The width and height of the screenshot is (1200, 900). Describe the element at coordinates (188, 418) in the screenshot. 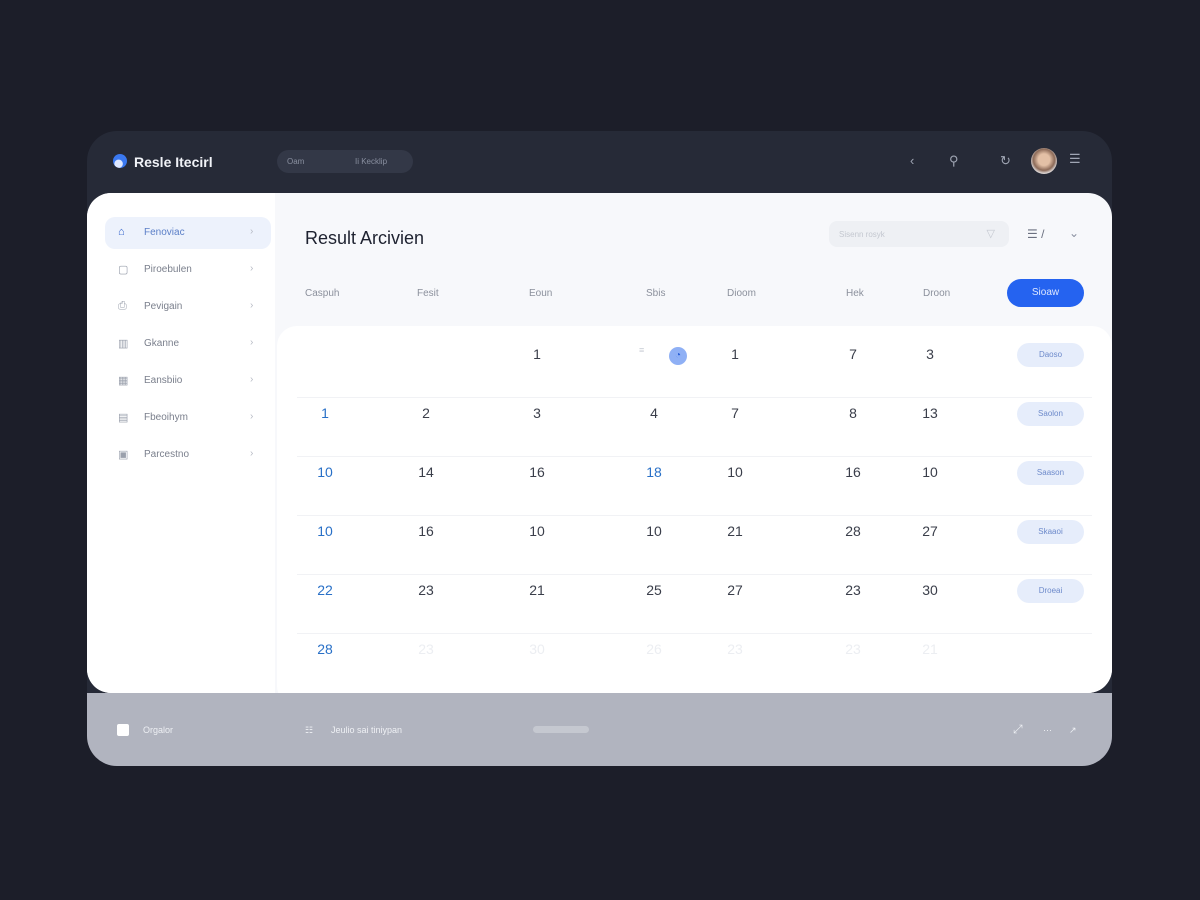

I see `sidebar-item: ▤ Fbeoihym ›` at that location.